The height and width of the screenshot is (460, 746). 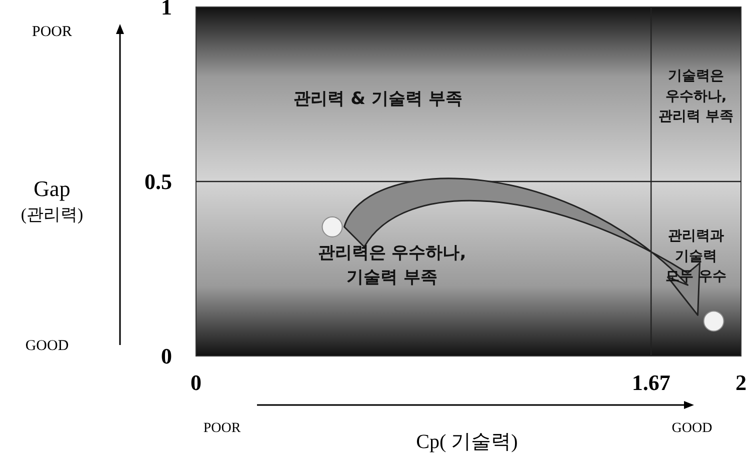 What do you see at coordinates (166, 10) in the screenshot?
I see `y-tick-label: 1` at bounding box center [166, 10].